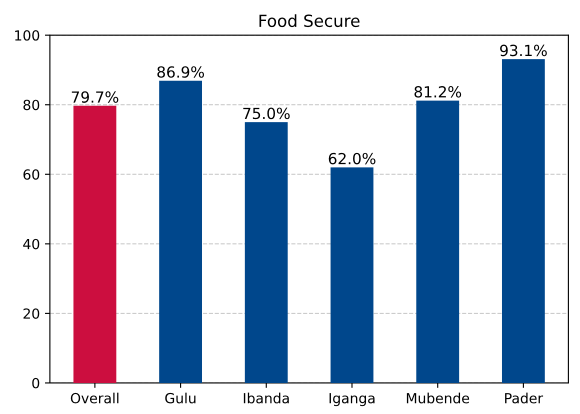  Describe the element at coordinates (180, 72) in the screenshot. I see `data-label: 86.9%` at that location.